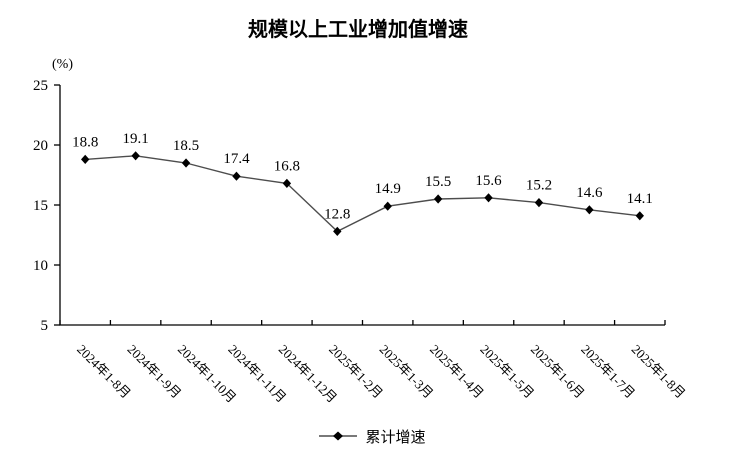  I want to click on y-axis-tick-label: 15, so click(40, 206).